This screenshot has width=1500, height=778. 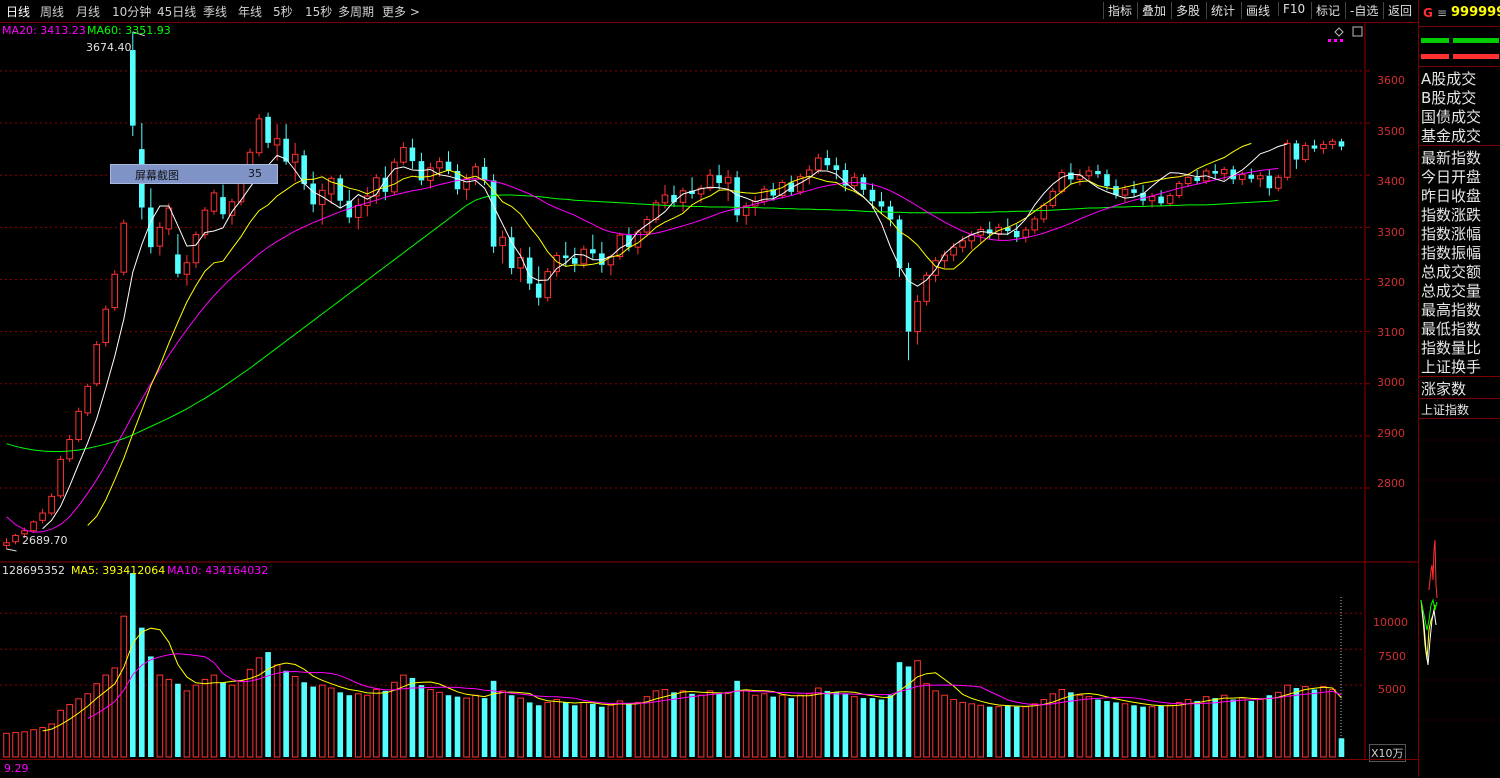 What do you see at coordinates (1451, 291) in the screenshot?
I see `side-item-total-volume: 总成交量` at bounding box center [1451, 291].